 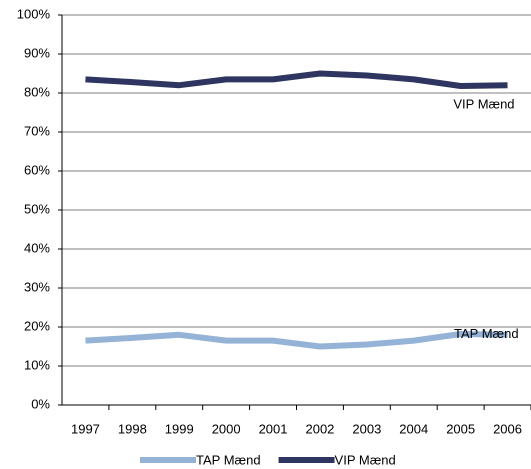 I want to click on y-tick-label: 30%, so click(x=37, y=286).